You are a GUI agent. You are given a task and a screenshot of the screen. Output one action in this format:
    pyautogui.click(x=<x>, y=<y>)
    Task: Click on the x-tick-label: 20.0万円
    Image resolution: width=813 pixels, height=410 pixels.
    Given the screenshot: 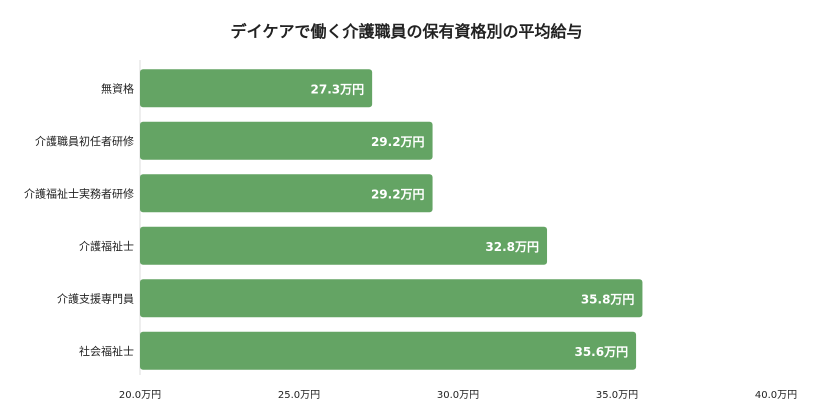 What is the action you would take?
    pyautogui.click(x=140, y=395)
    